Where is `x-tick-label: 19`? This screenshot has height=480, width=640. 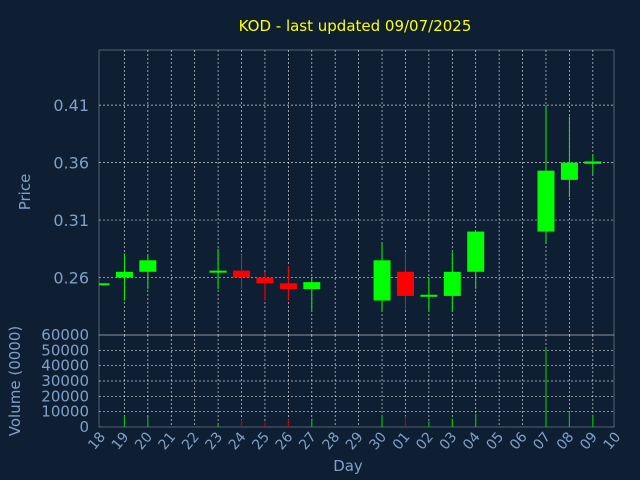
x-tick-label: 19 is located at coordinates (121, 441).